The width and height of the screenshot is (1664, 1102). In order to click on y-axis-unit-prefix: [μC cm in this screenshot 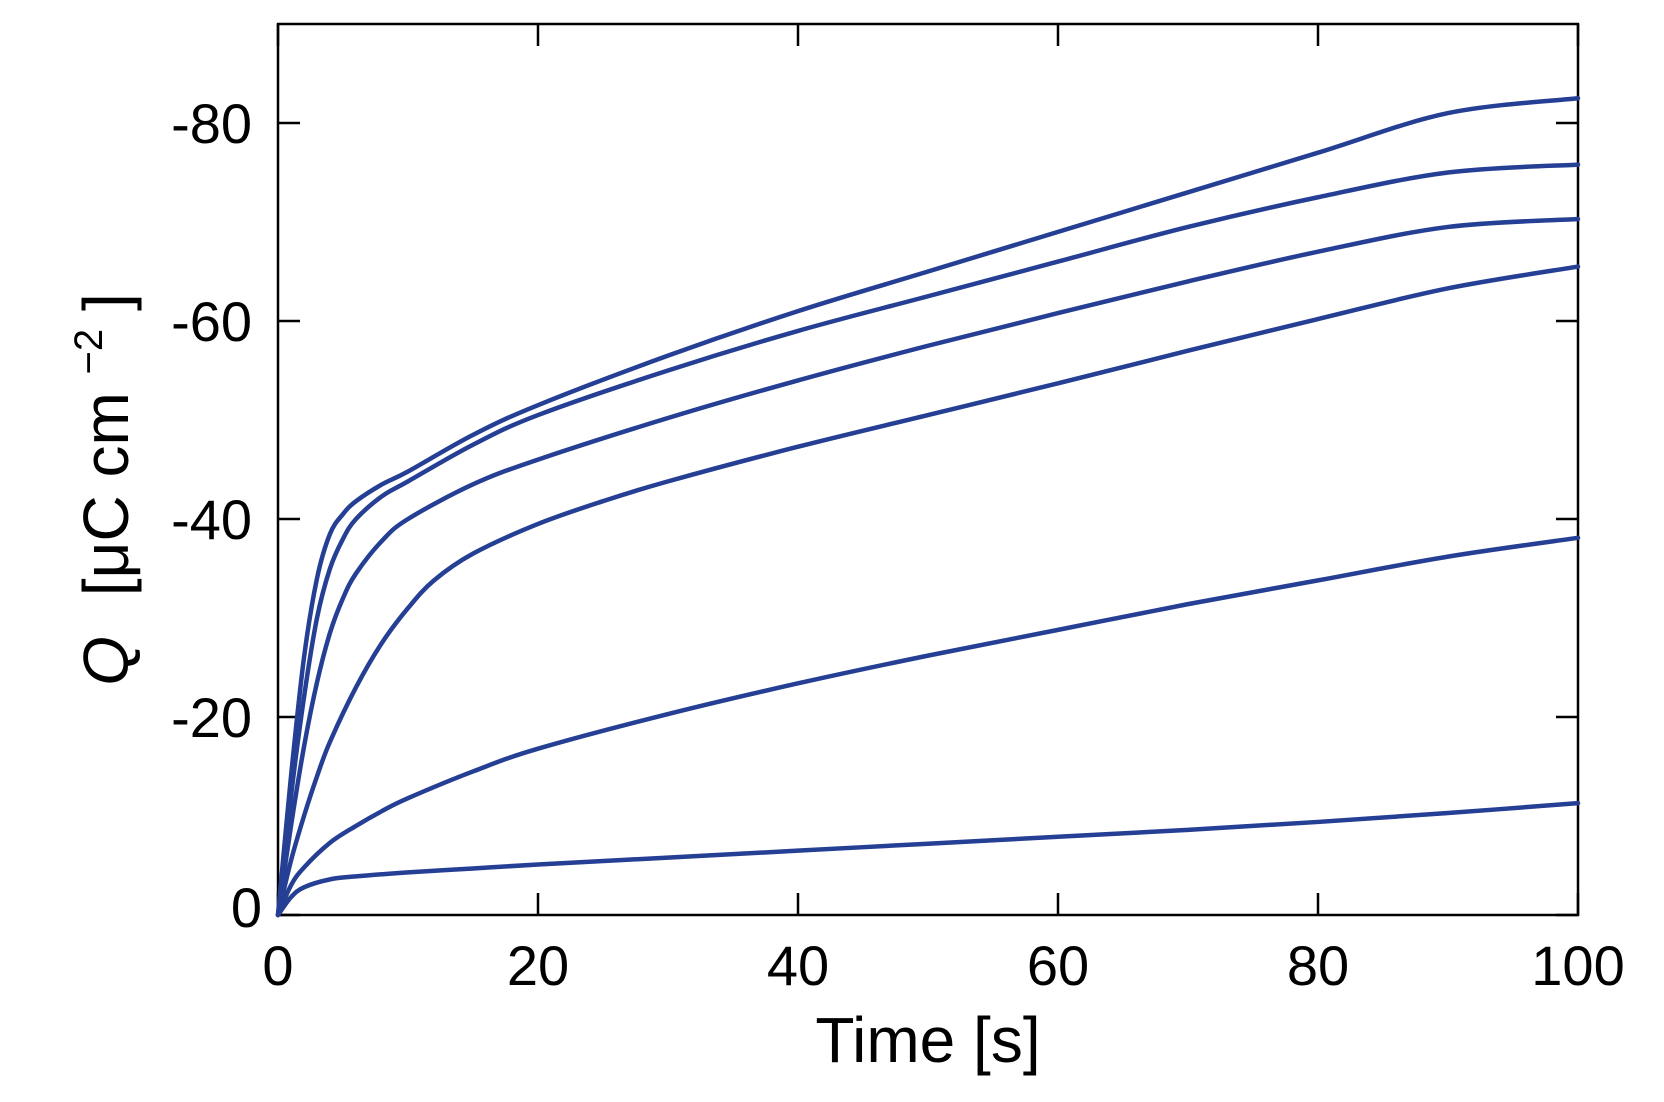, I will do `click(106, 494)`.